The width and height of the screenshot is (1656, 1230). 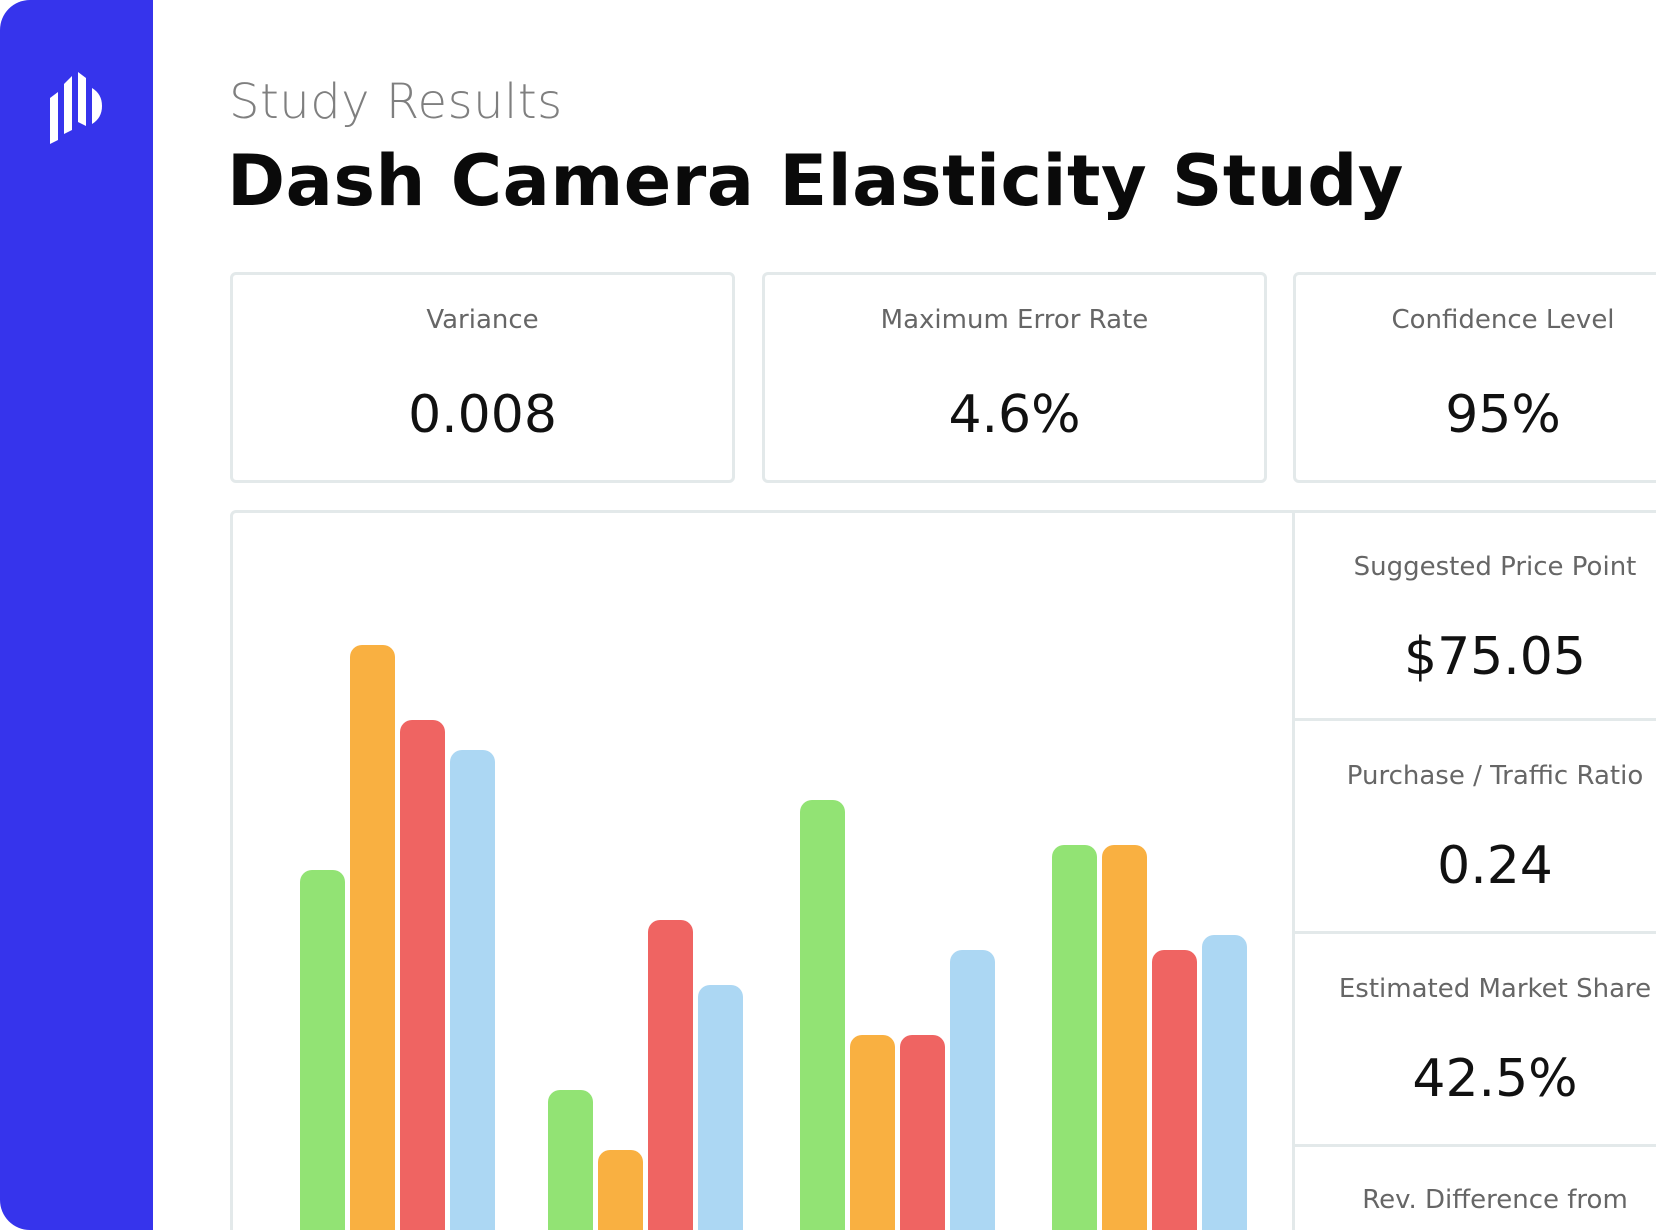 What do you see at coordinates (1495, 657) in the screenshot?
I see `metric-value: $75.05` at bounding box center [1495, 657].